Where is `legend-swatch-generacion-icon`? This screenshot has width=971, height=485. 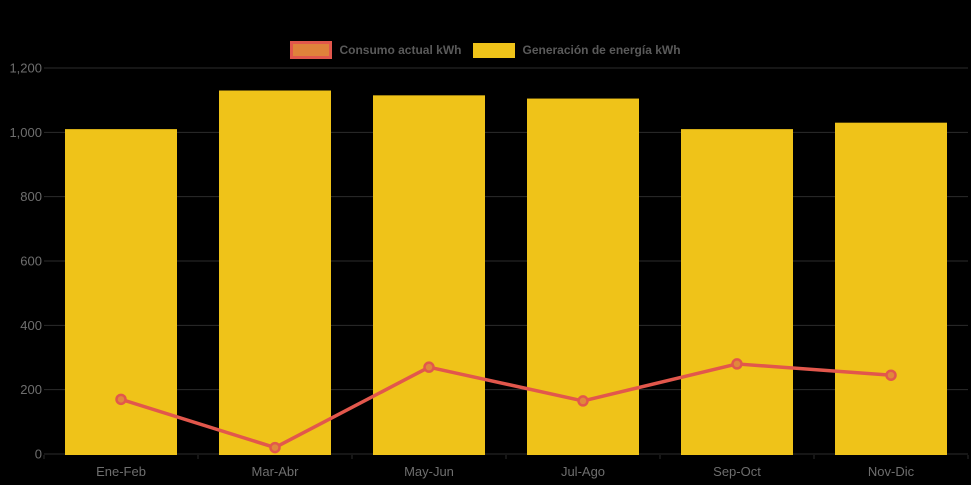 legend-swatch-generacion-icon is located at coordinates (494, 50).